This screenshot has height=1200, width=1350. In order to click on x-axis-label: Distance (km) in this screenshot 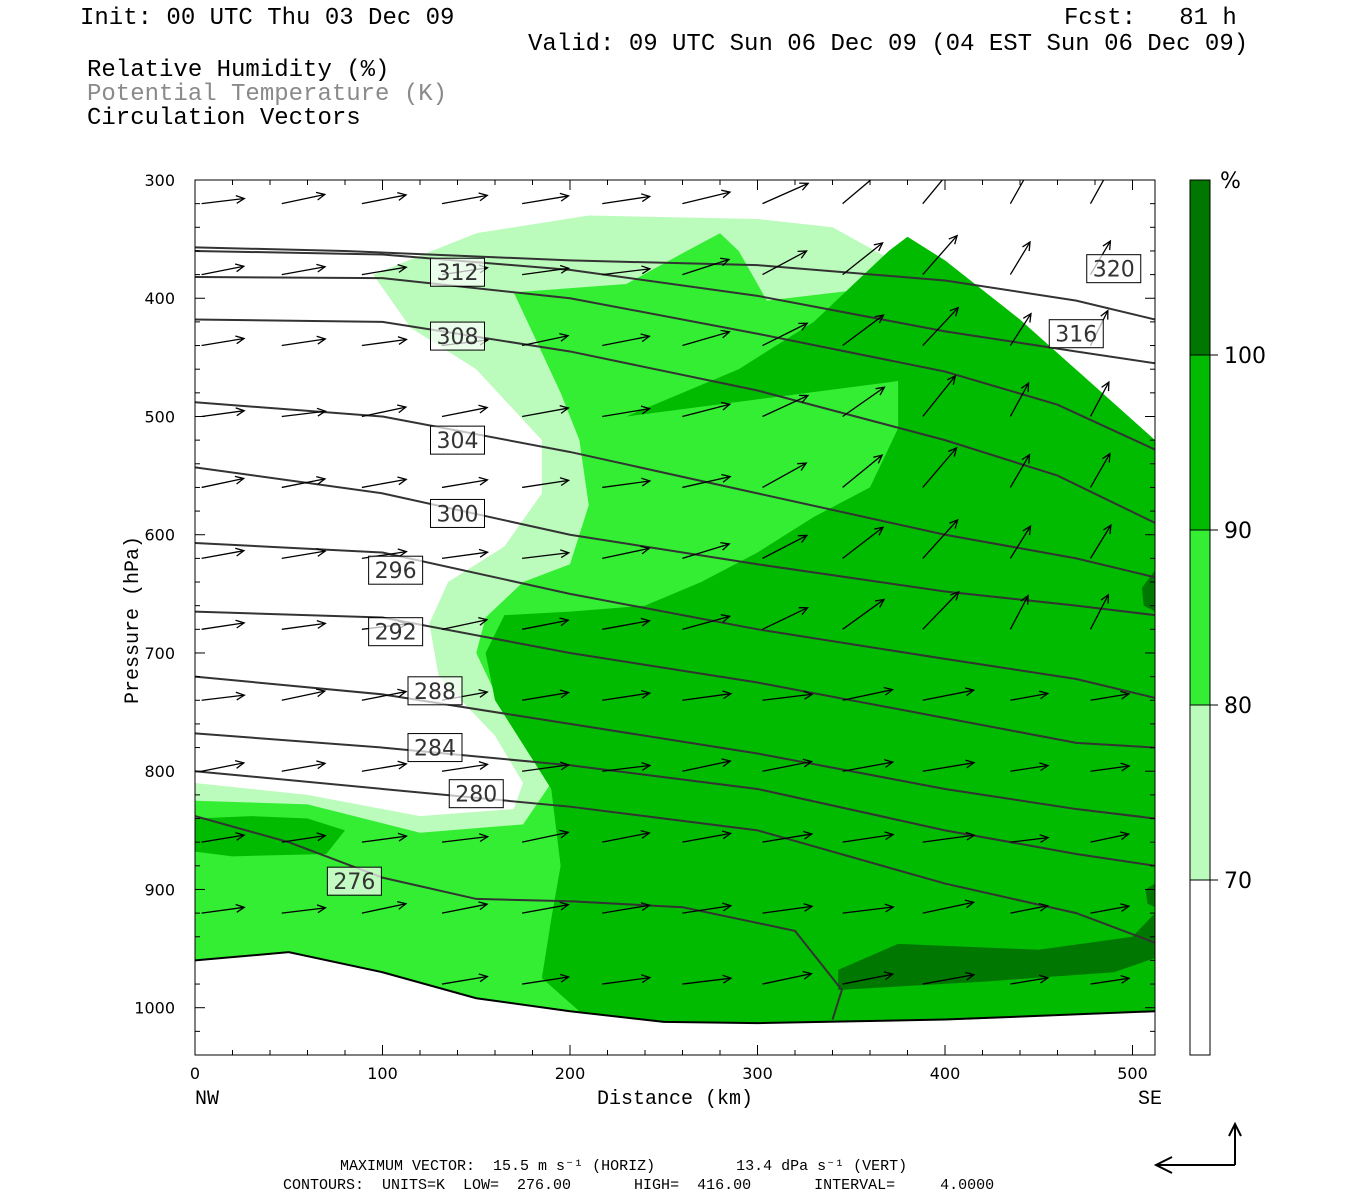, I will do `click(675, 1099)`.